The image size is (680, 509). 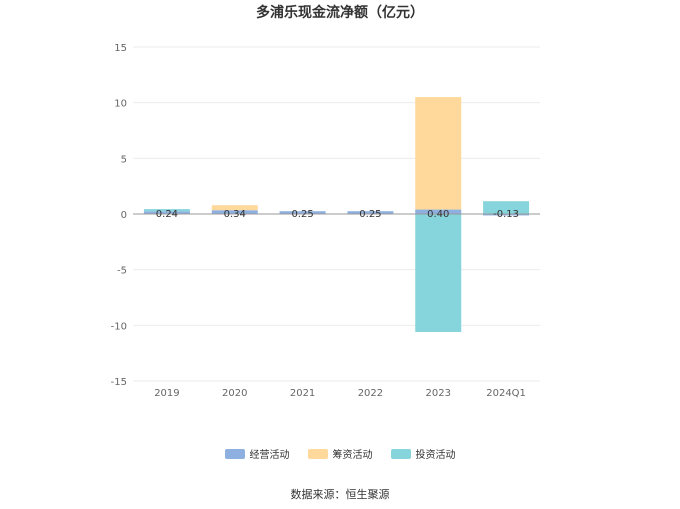 I want to click on x-tick-label: 2019, so click(x=166, y=393).